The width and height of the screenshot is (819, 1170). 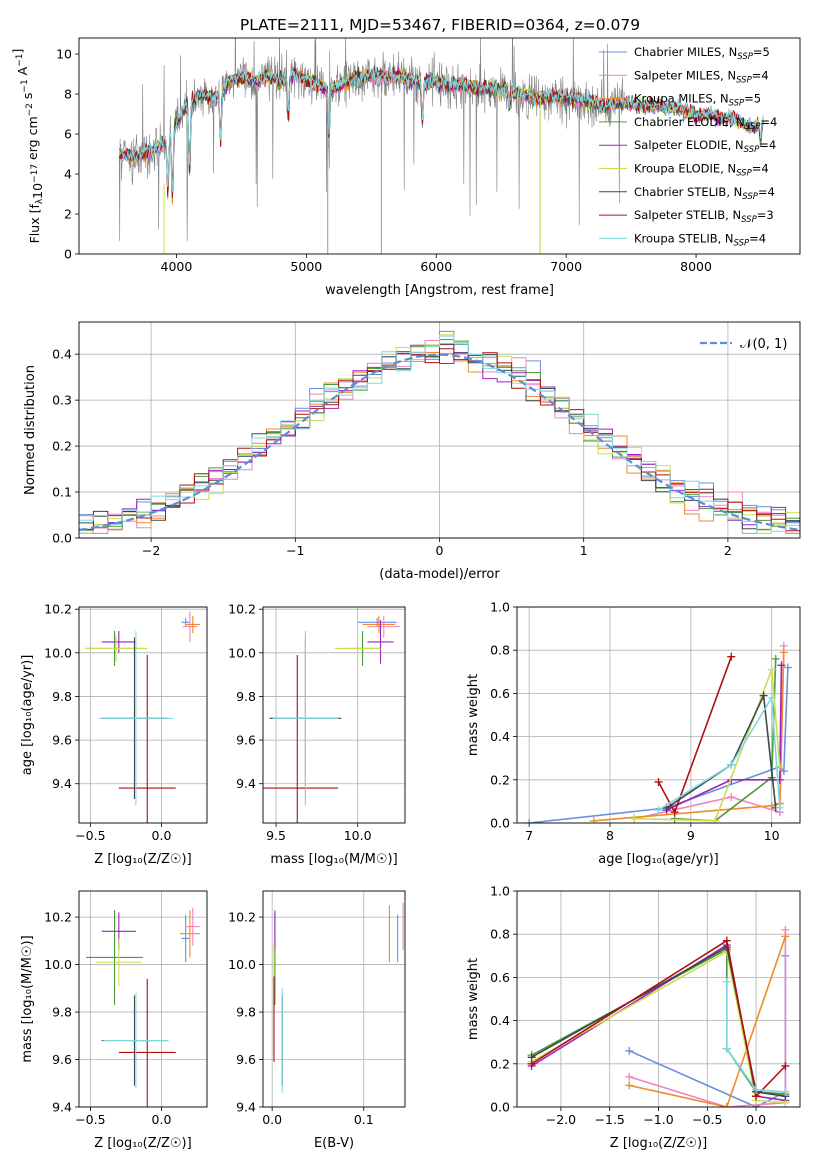 I want to click on legend-name: Kroupa STELIB, N, so click(x=684, y=238).